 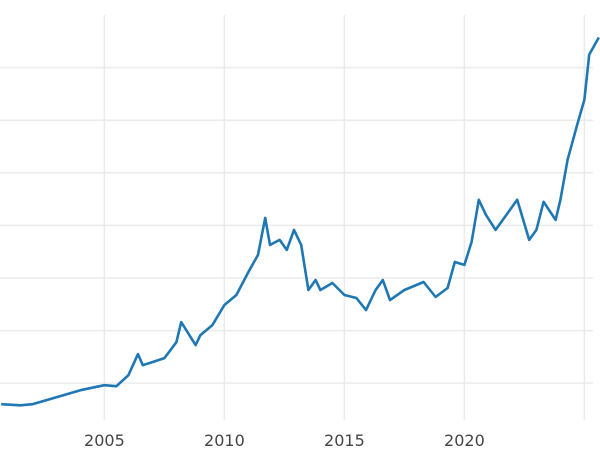 I want to click on x-tick-label: 2015, so click(x=344, y=440).